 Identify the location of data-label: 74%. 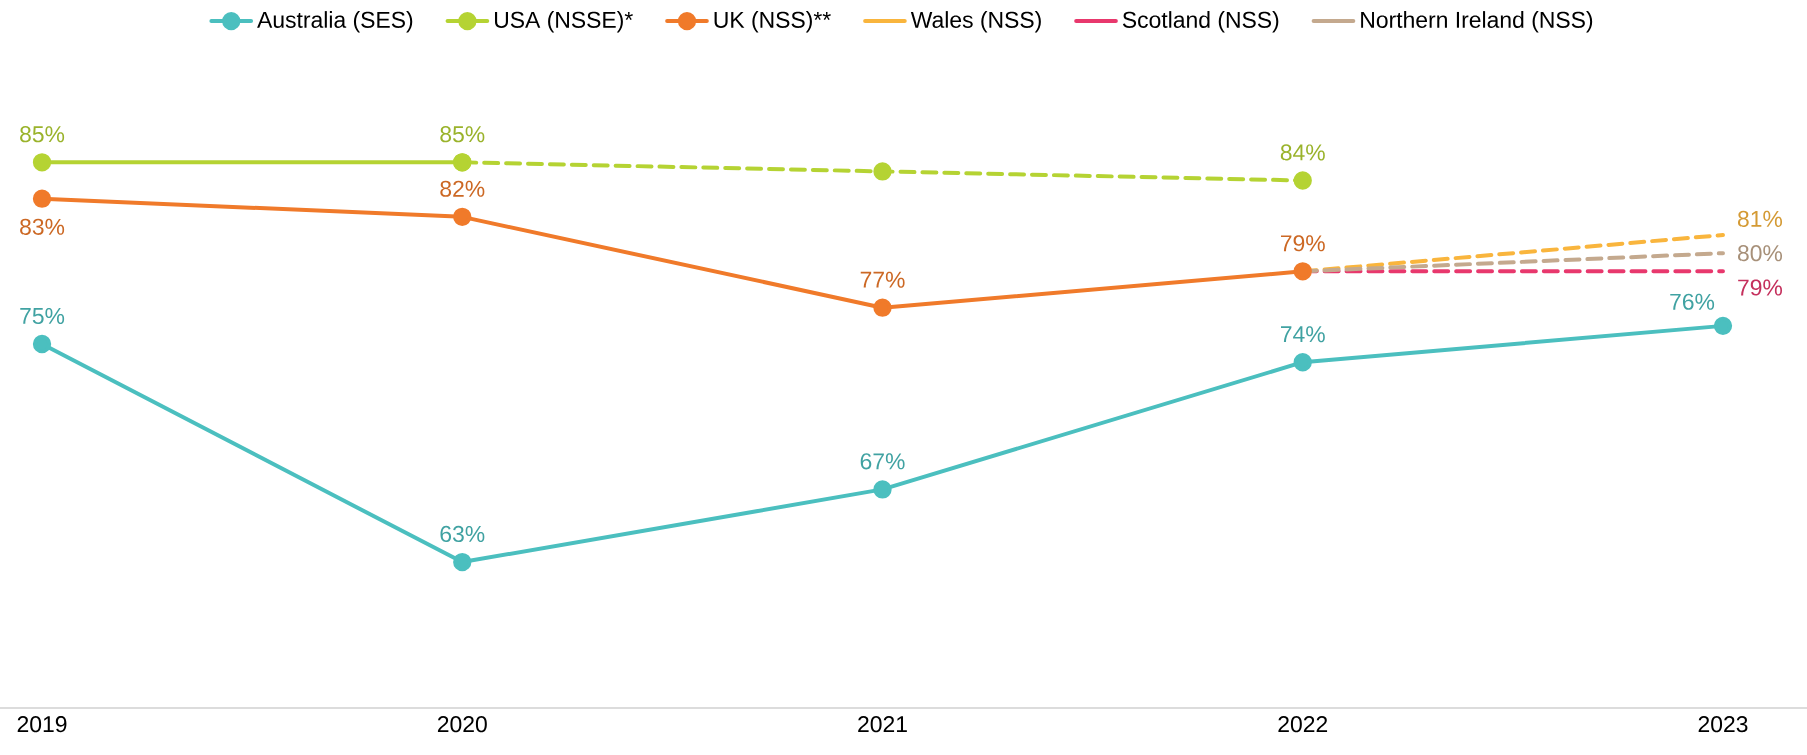
(1302, 334).